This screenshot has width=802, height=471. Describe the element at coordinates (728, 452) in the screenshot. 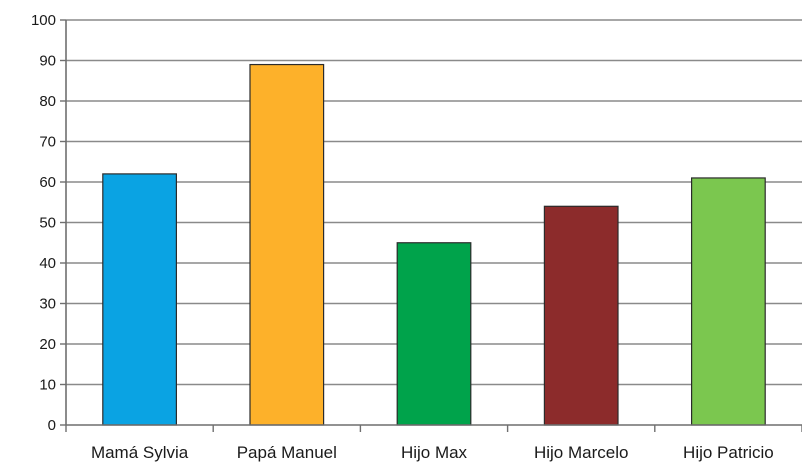

I see `x-category-label: Hijo Patricio` at that location.